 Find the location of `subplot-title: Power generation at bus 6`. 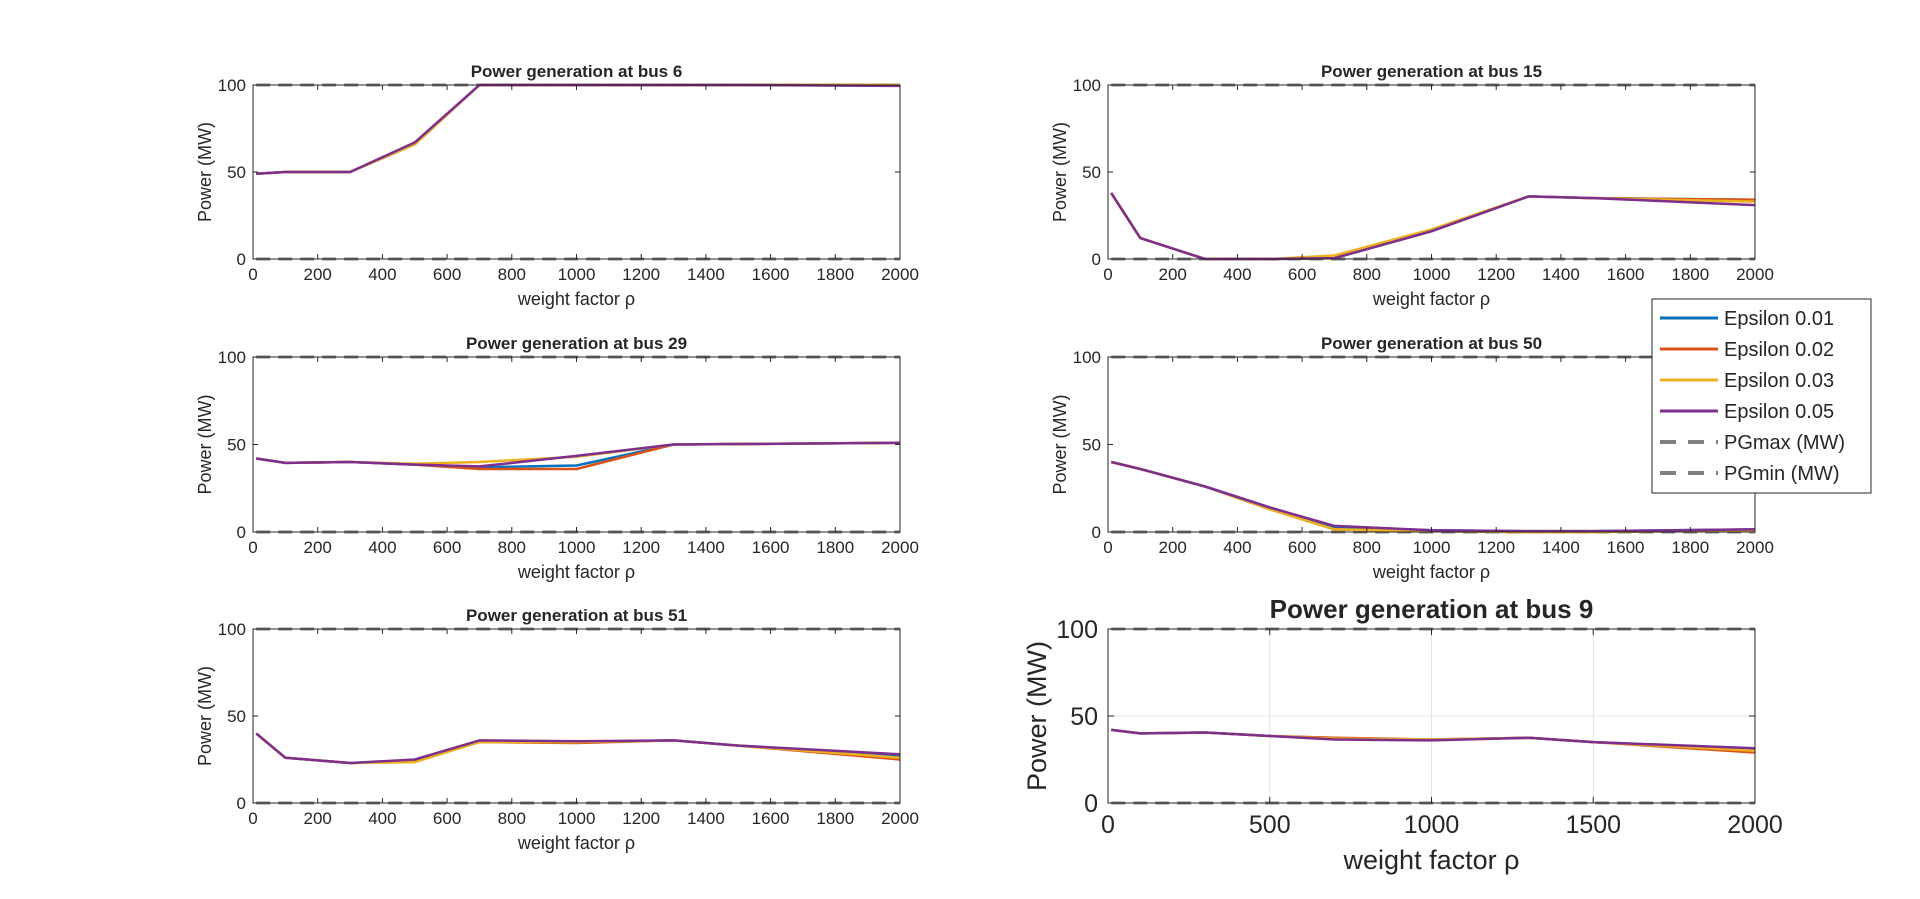

subplot-title: Power generation at bus 6 is located at coordinates (577, 71).